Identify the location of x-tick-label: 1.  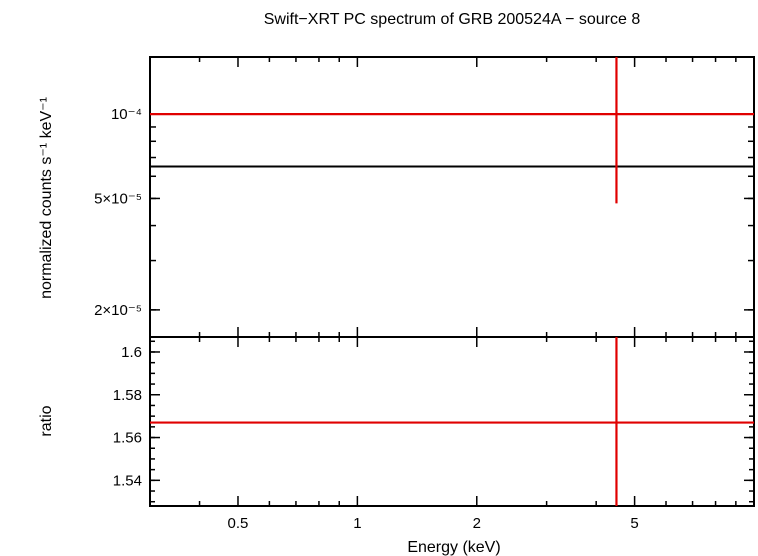
(357, 523).